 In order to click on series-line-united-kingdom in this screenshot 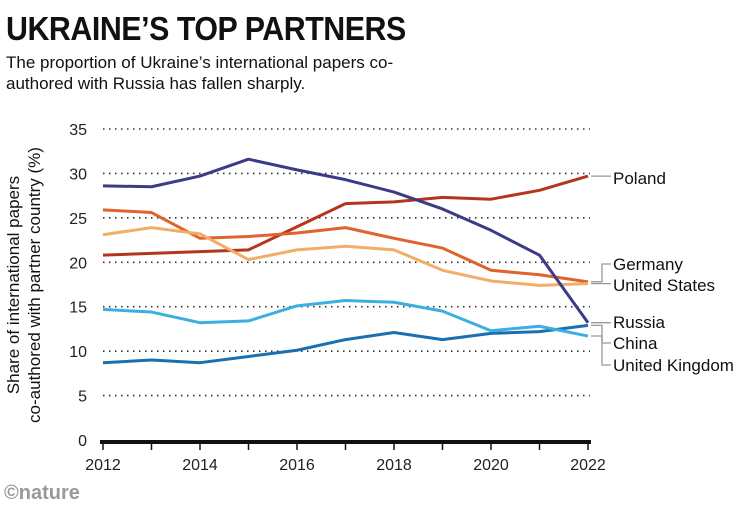, I will do `click(345, 318)`.